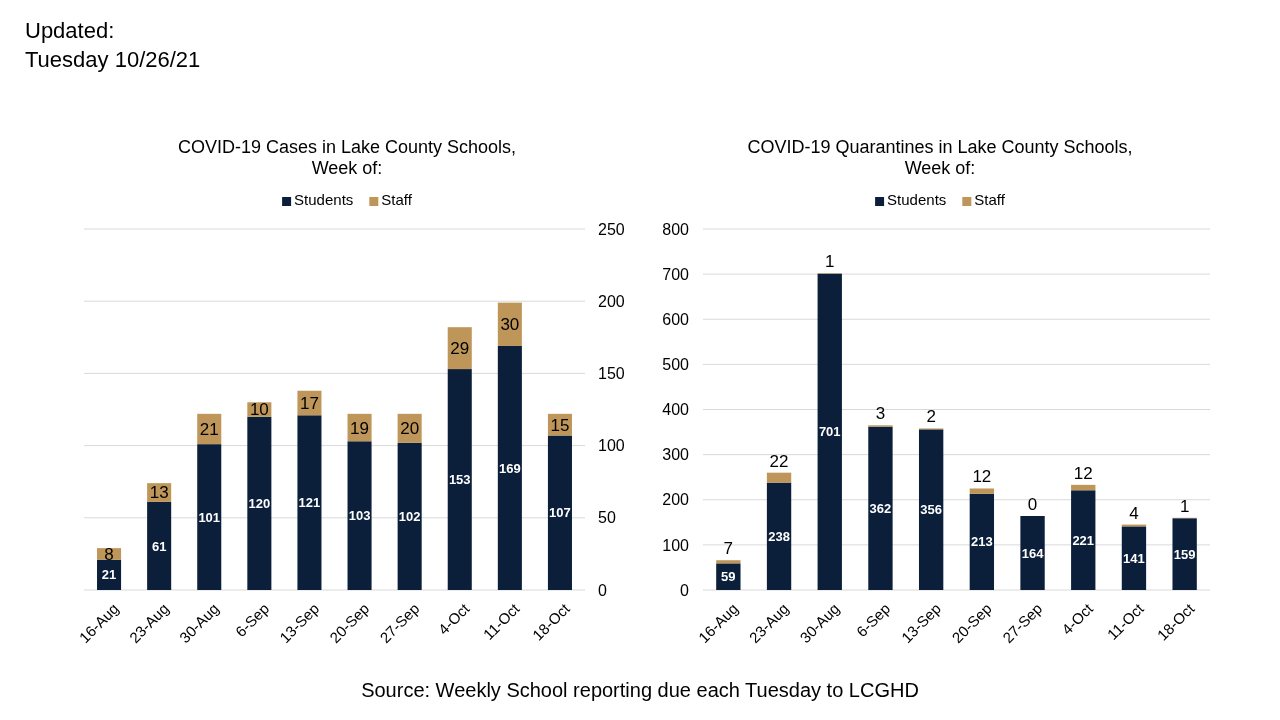 The height and width of the screenshot is (720, 1280). Describe the element at coordinates (676, 229) in the screenshot. I see `y-tick-label: 800` at that location.